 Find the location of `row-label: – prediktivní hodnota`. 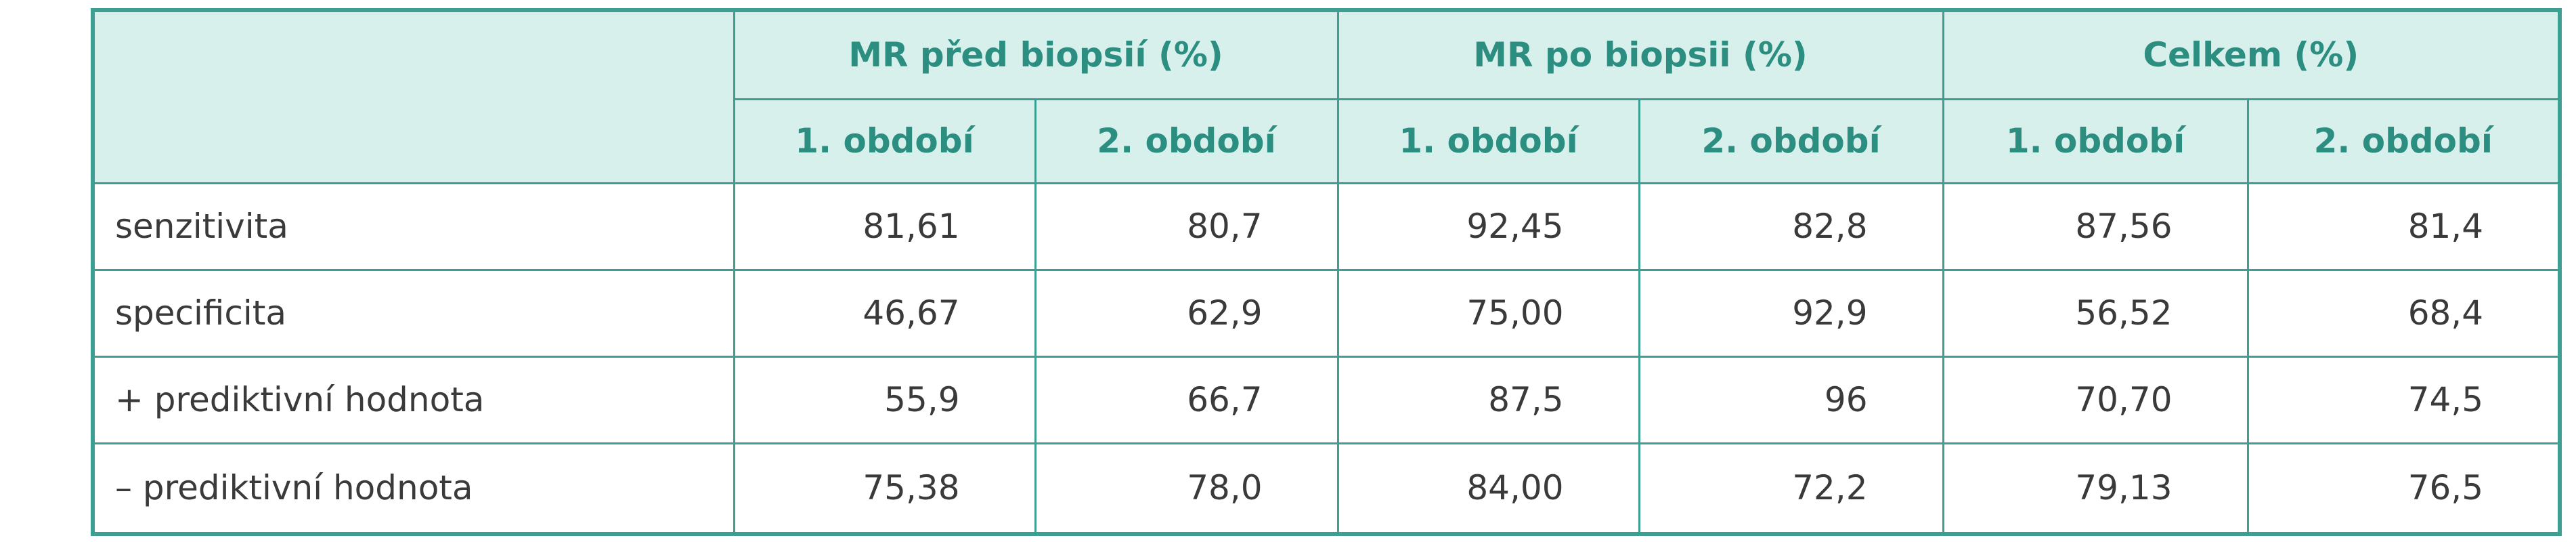

row-label: – prediktivní hodnota is located at coordinates (413, 488).